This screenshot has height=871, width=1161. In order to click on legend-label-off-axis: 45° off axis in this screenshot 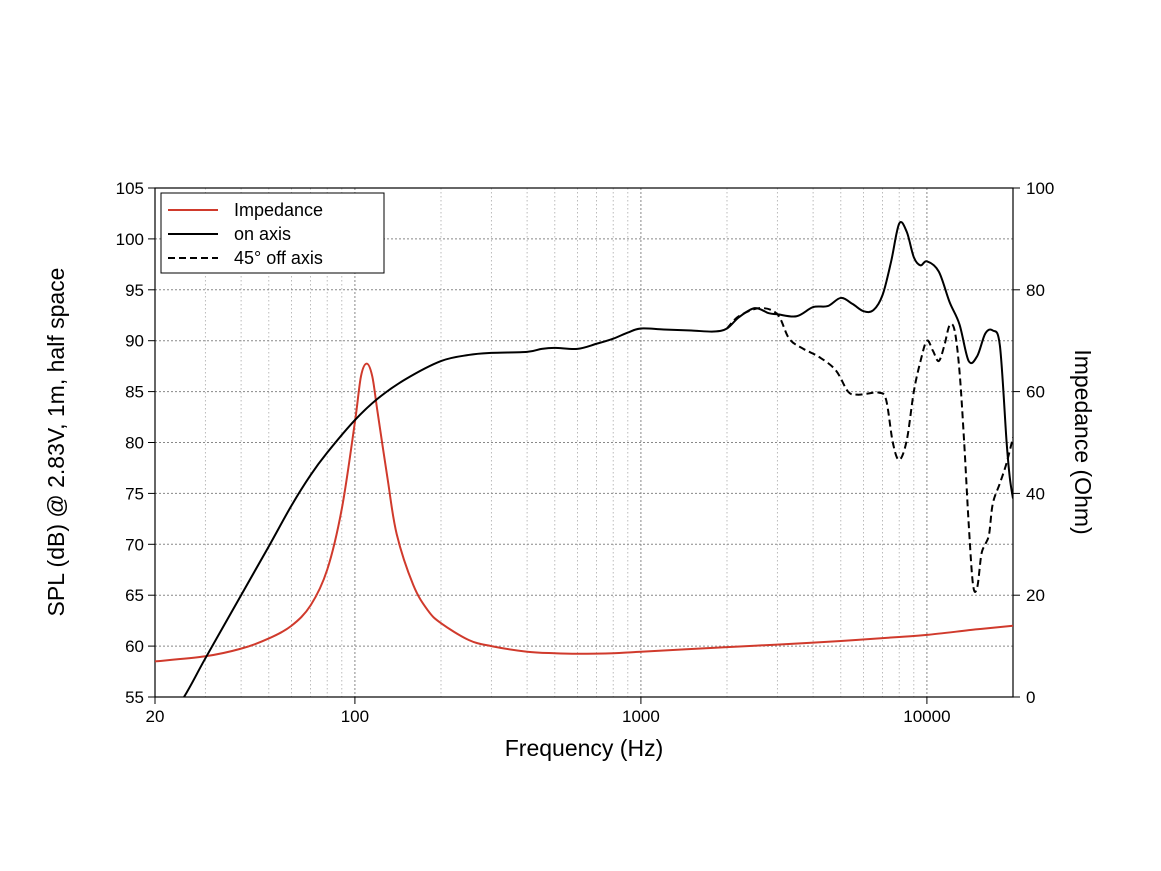, I will do `click(278, 258)`.